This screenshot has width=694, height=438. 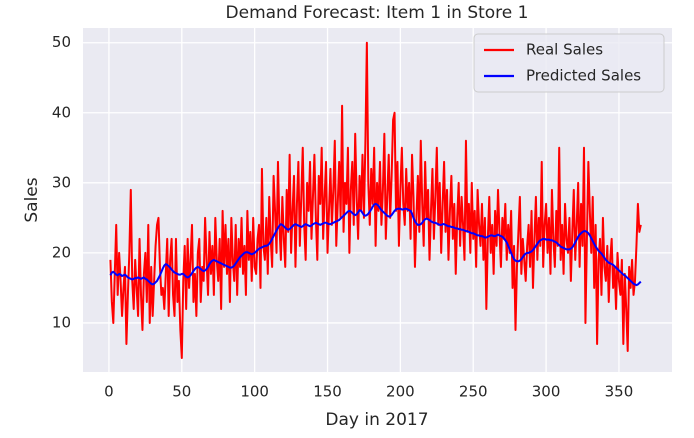 I want to click on x-tick-label: 350, so click(x=619, y=392).